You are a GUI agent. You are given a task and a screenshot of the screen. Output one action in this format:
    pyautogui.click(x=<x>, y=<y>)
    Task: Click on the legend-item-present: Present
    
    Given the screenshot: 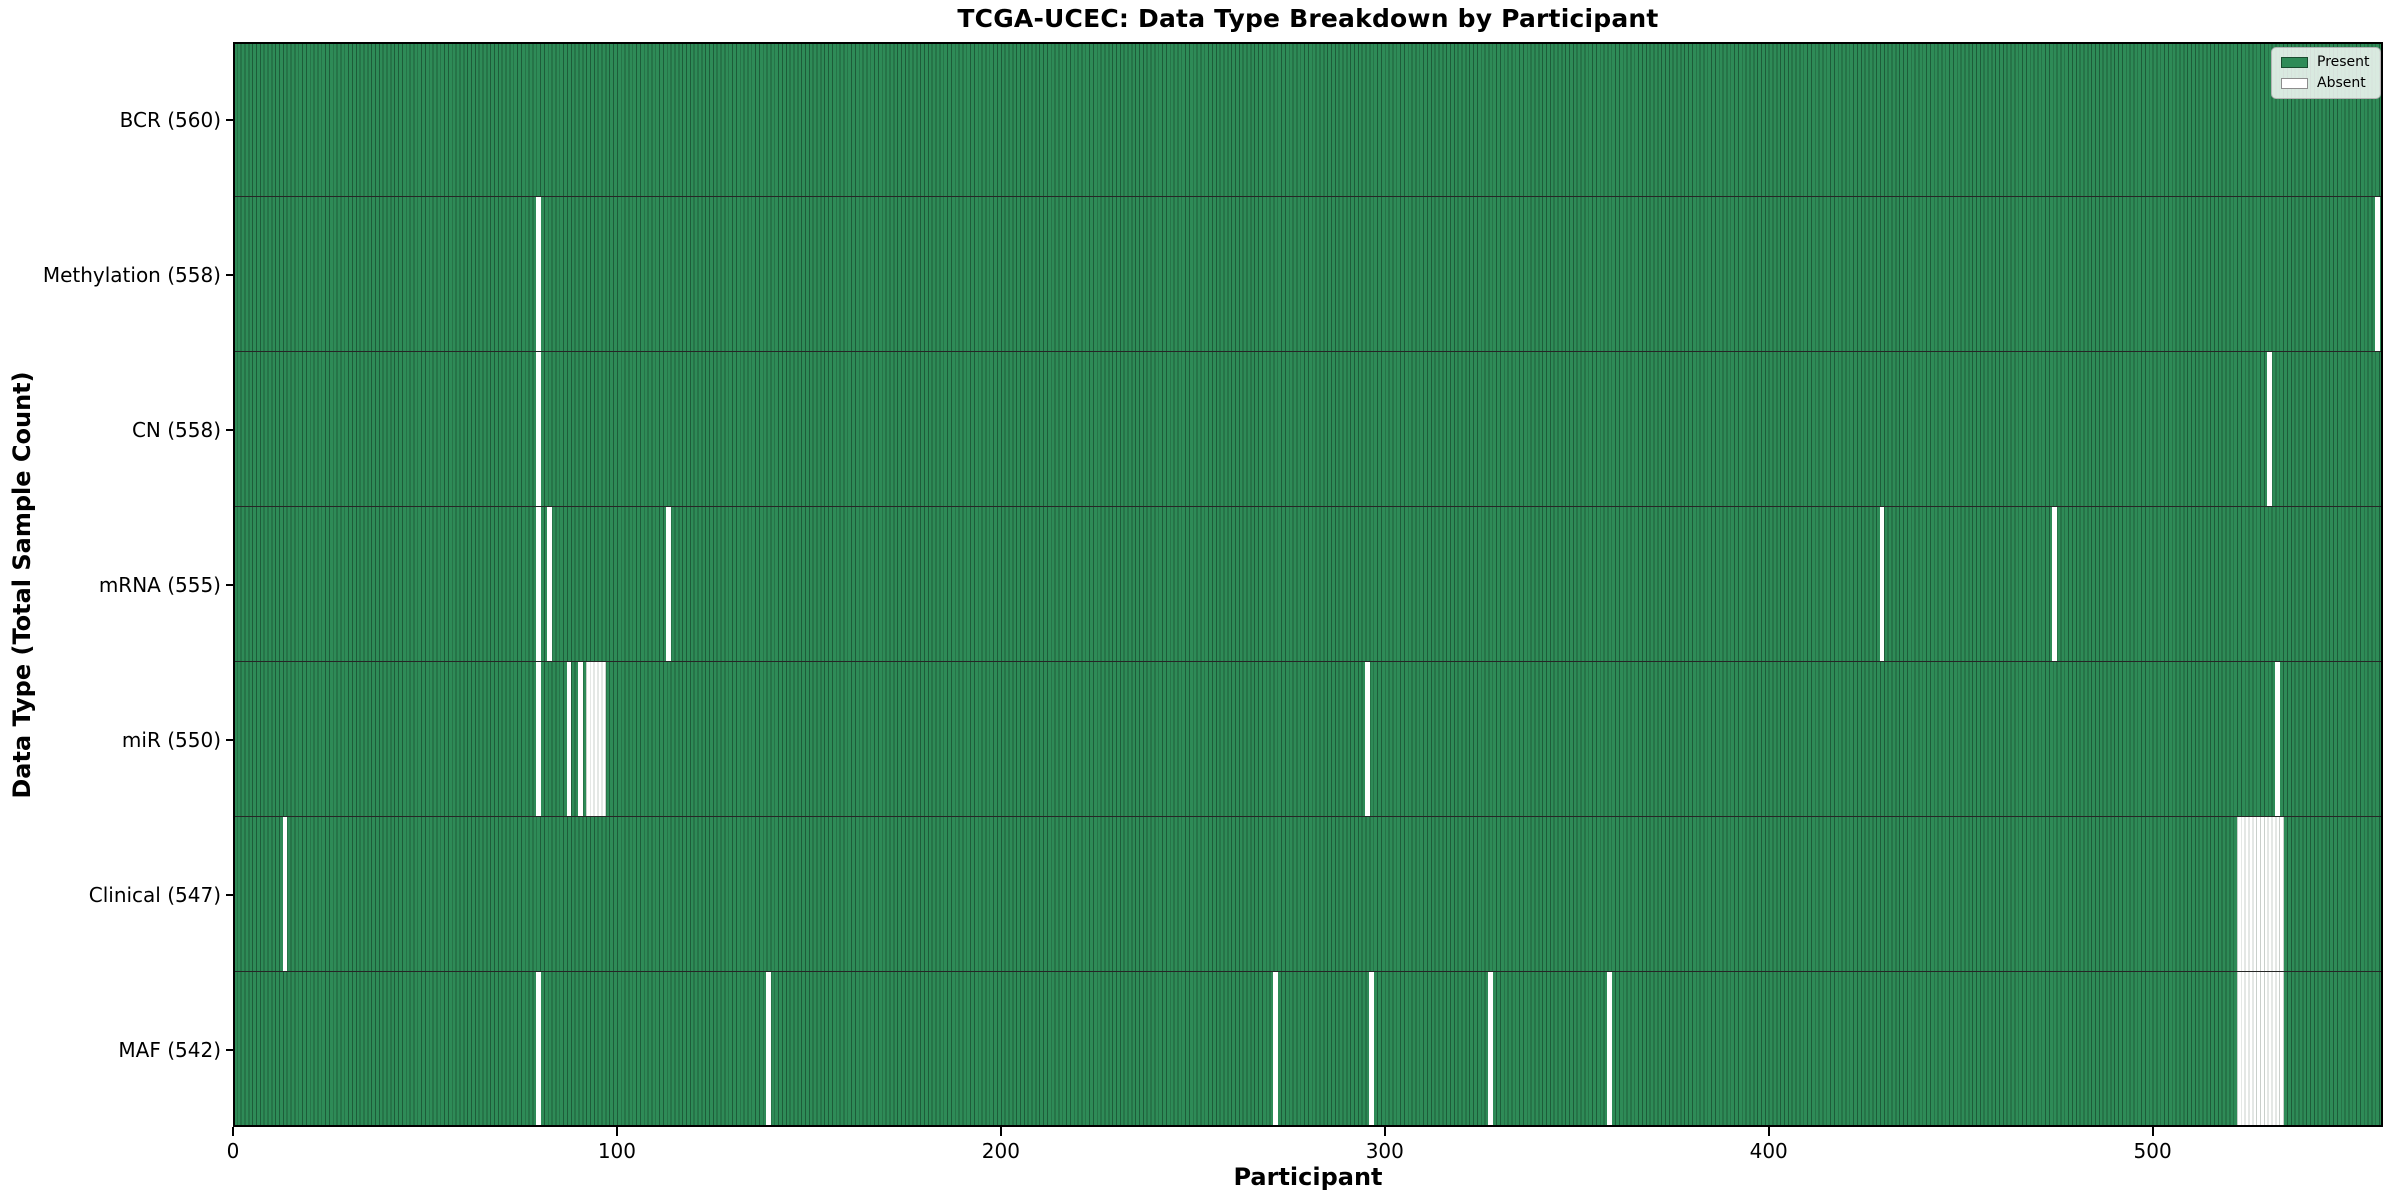 What is the action you would take?
    pyautogui.click(x=2325, y=62)
    